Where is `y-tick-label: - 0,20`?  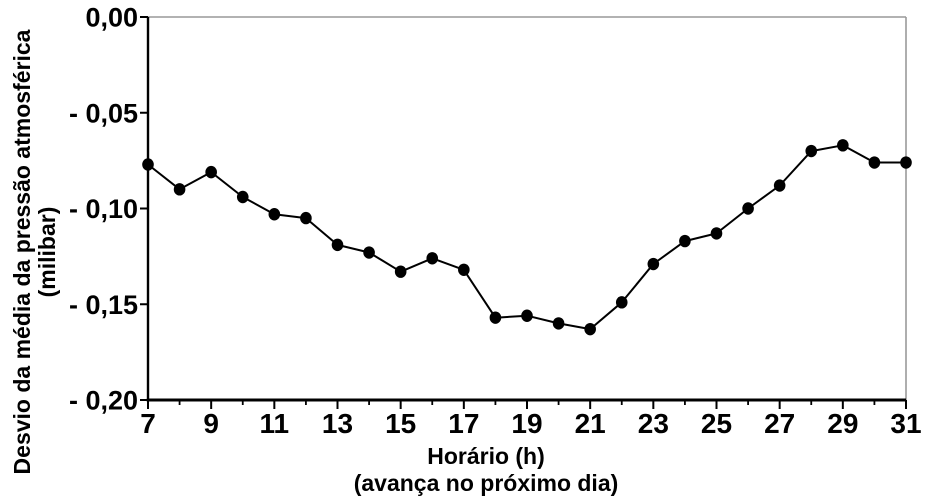
y-tick-label: - 0,20 is located at coordinates (103, 401).